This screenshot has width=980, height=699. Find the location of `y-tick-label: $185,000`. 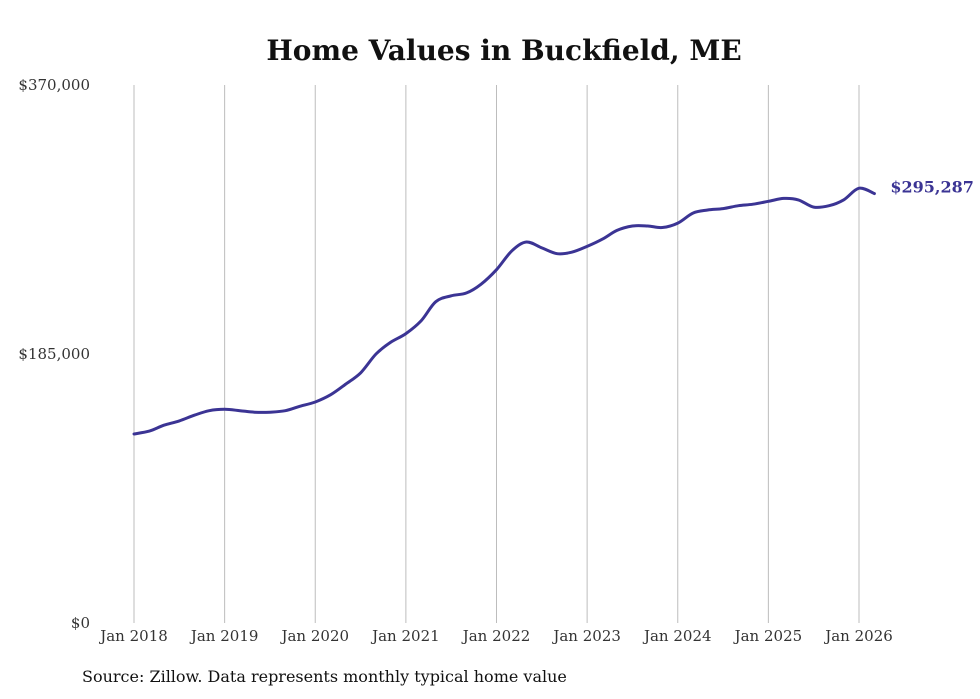

y-tick-label: $185,000 is located at coordinates (54, 354).